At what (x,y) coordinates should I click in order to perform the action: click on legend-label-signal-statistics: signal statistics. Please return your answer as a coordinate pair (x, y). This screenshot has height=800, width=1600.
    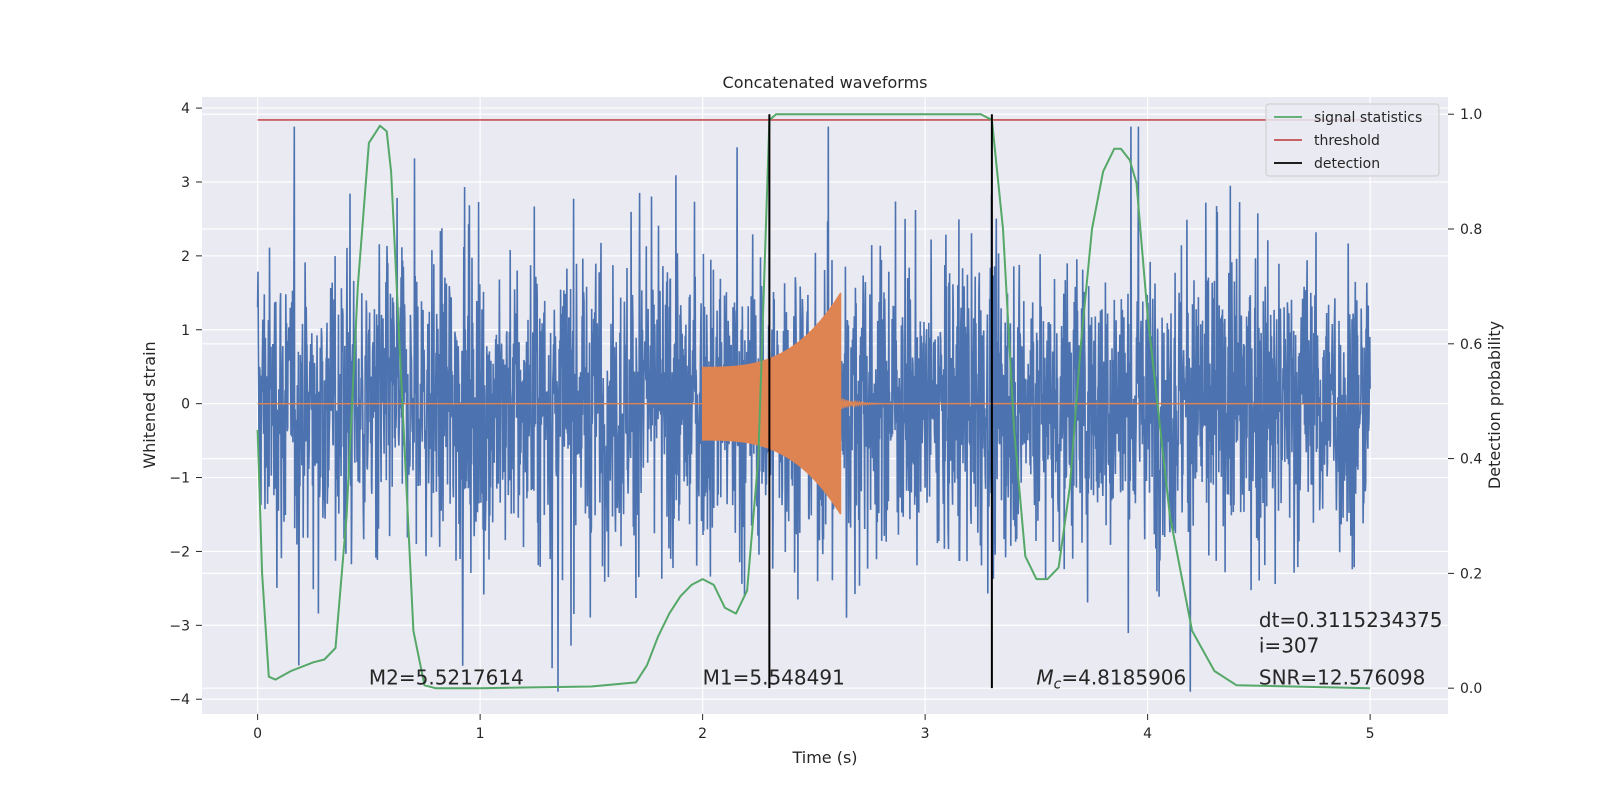
    Looking at the image, I should click on (1368, 118).